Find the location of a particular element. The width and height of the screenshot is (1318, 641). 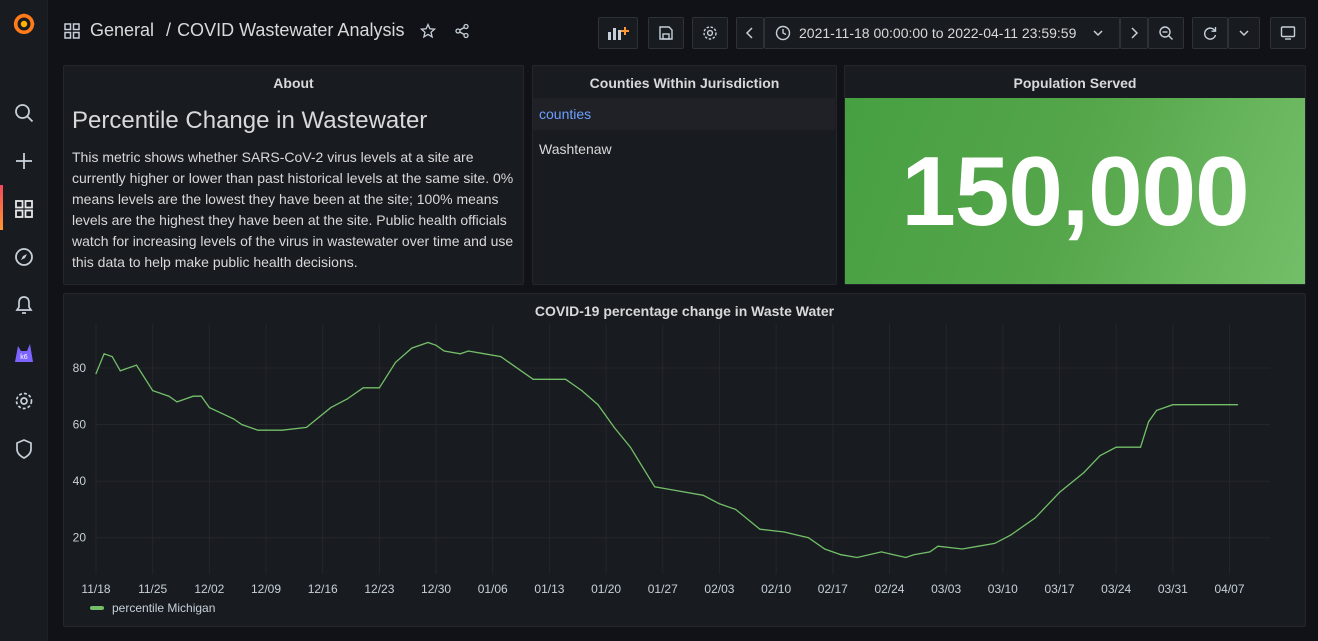

x-tick-label: 01/06 is located at coordinates (493, 589).